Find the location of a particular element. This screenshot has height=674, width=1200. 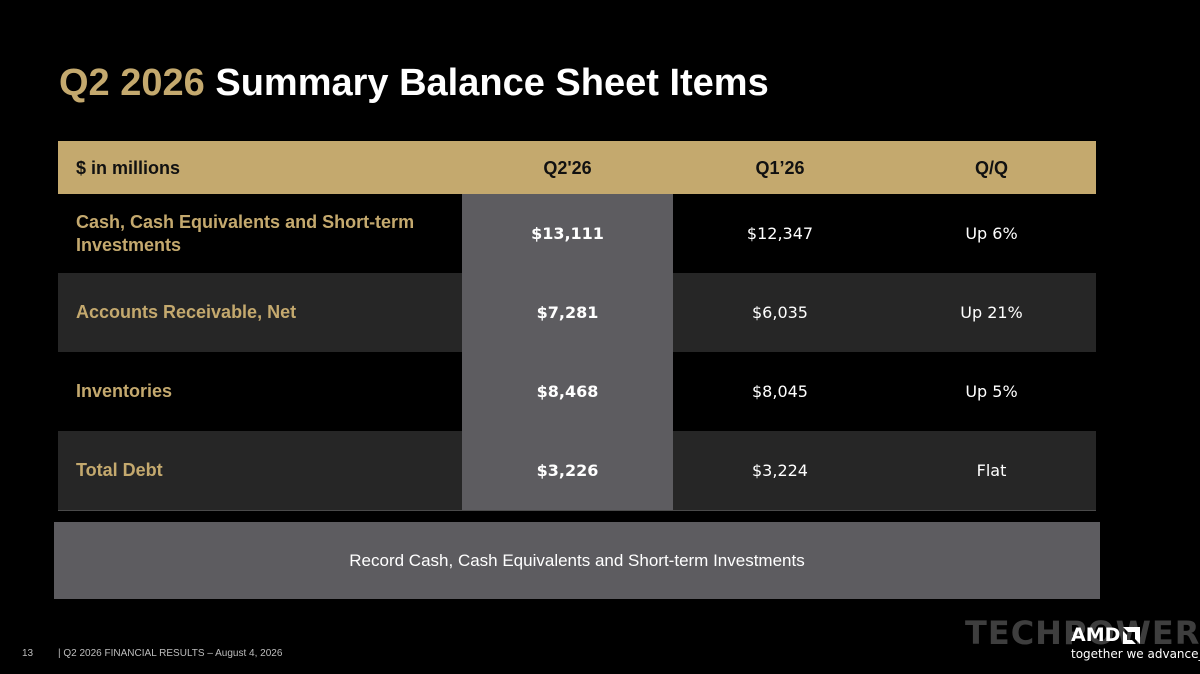

cell-q2: $3,226 is located at coordinates (567, 470).